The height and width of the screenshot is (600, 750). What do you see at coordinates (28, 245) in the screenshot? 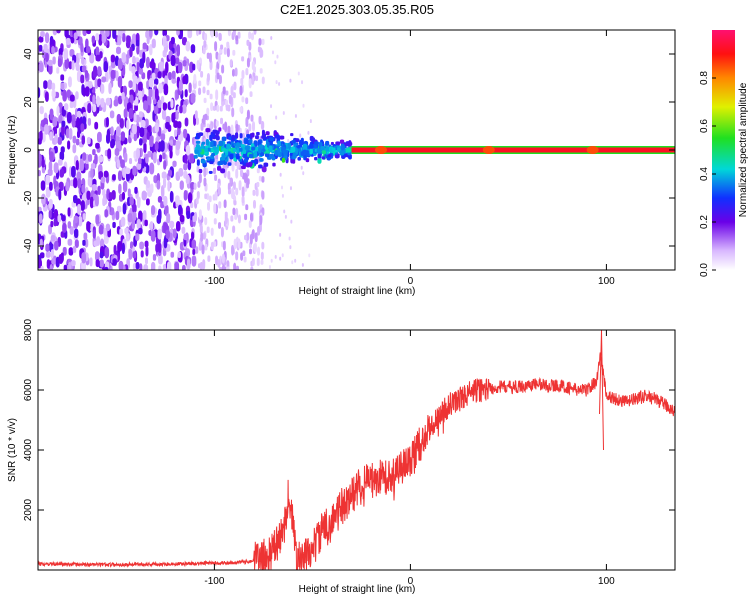
I see `y-tick-label: -40` at bounding box center [28, 245].